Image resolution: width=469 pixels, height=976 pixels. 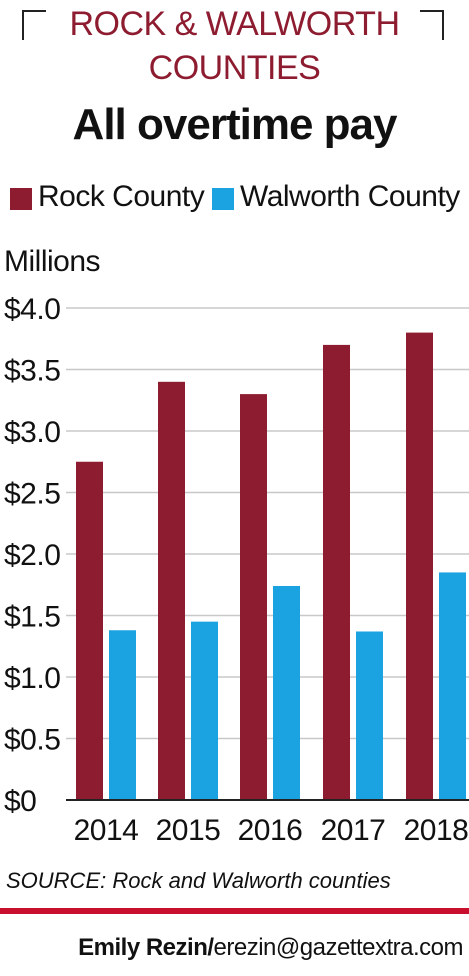 What do you see at coordinates (223, 199) in the screenshot?
I see `legend-swatch-walworth` at bounding box center [223, 199].